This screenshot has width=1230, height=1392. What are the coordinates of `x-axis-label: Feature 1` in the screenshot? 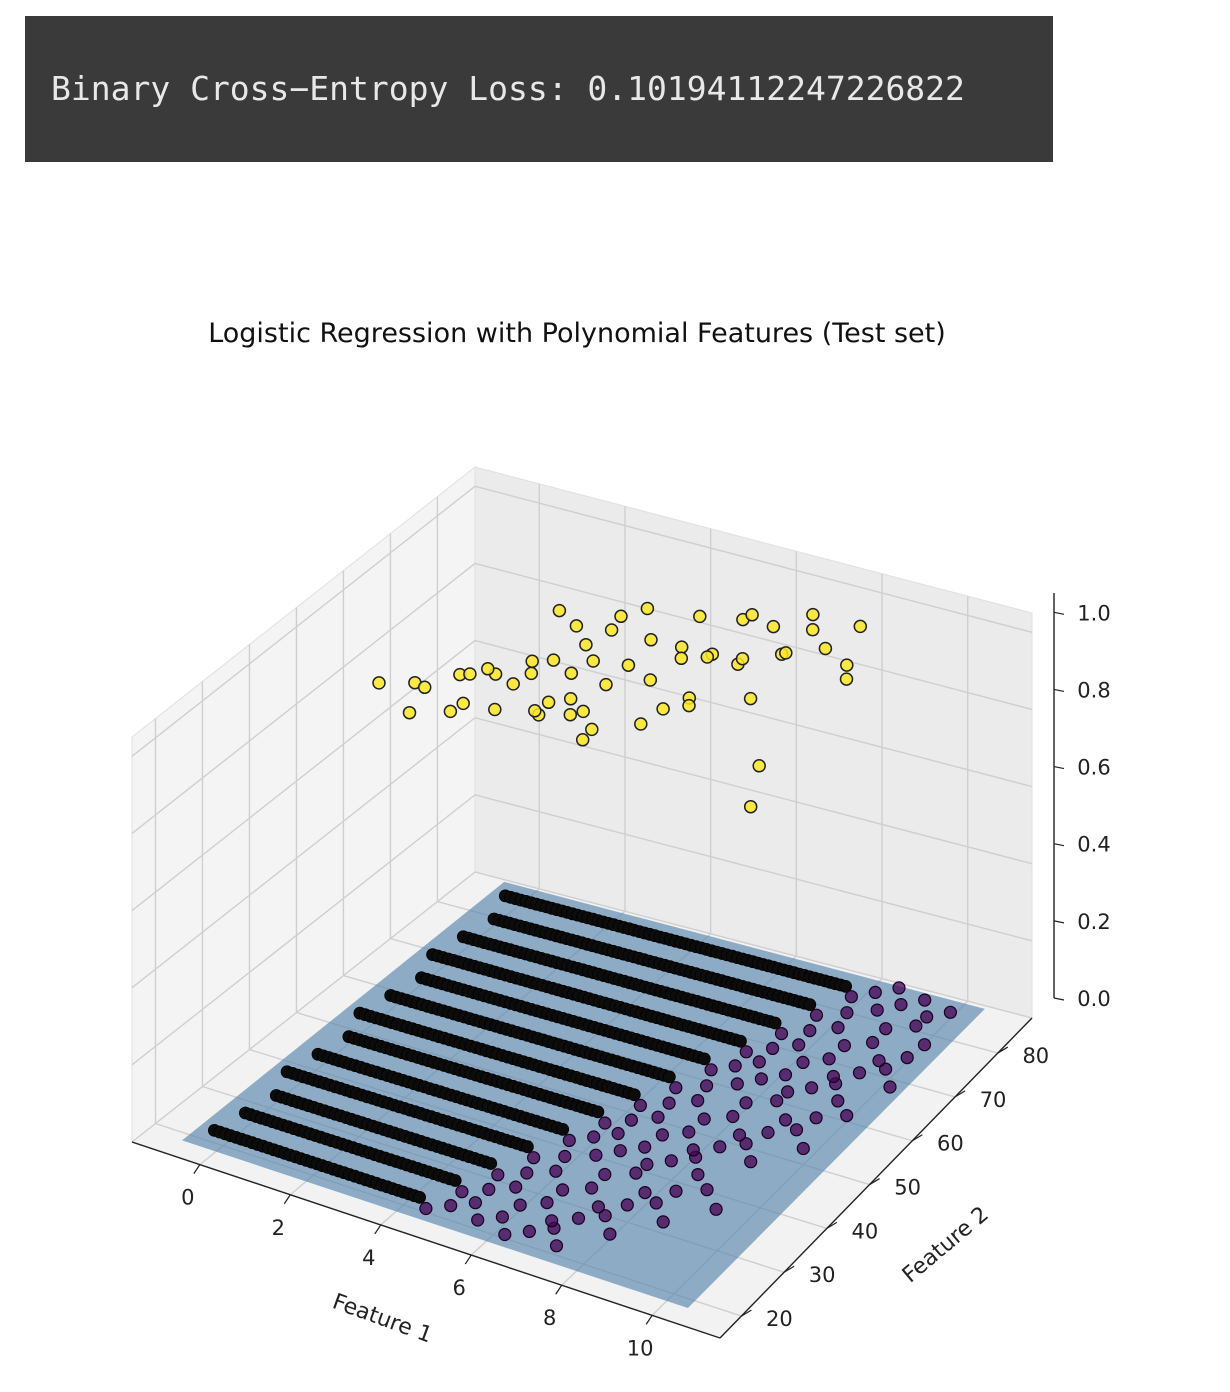 It's located at (382, 1318).